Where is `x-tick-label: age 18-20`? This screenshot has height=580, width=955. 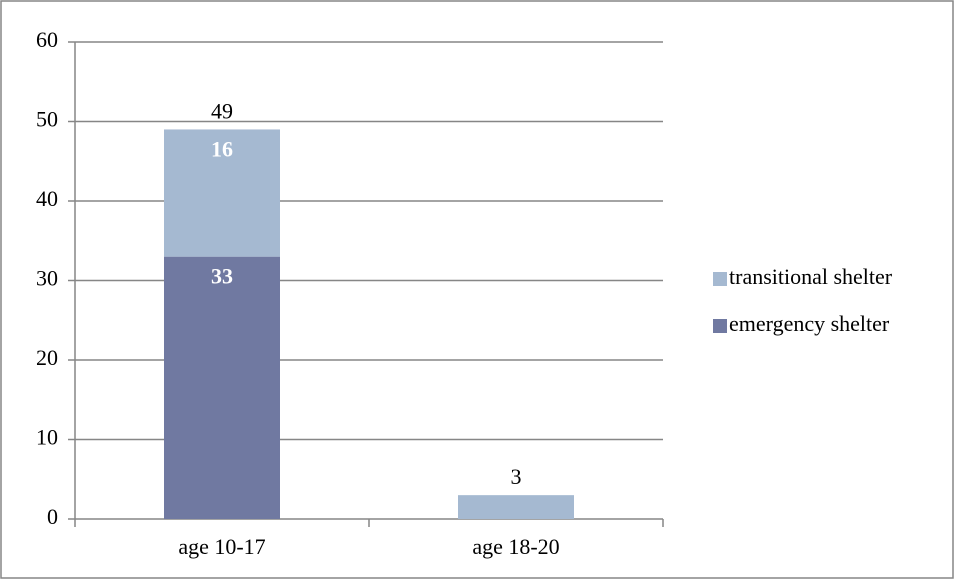
x-tick-label: age 18-20 is located at coordinates (515, 546).